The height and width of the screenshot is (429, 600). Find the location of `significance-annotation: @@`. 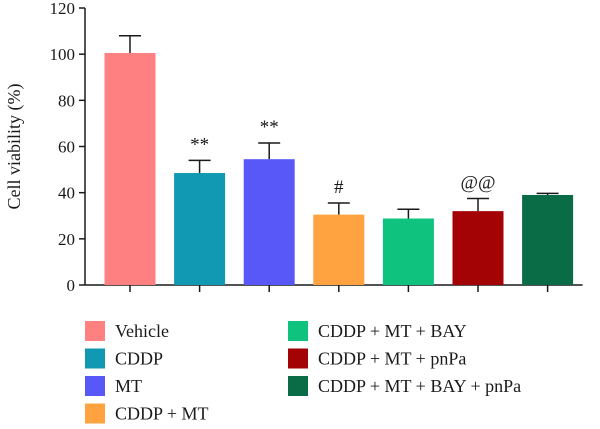

significance-annotation: @@ is located at coordinates (478, 182).